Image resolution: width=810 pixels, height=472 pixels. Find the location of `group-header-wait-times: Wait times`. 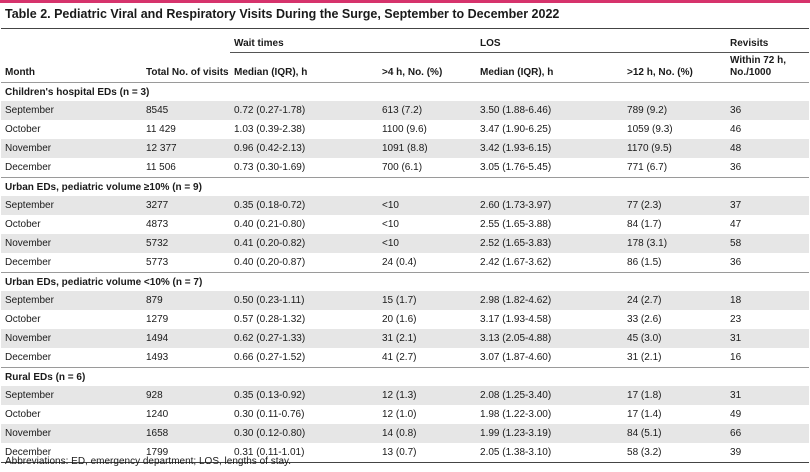

group-header-wait-times: Wait times is located at coordinates (353, 40).